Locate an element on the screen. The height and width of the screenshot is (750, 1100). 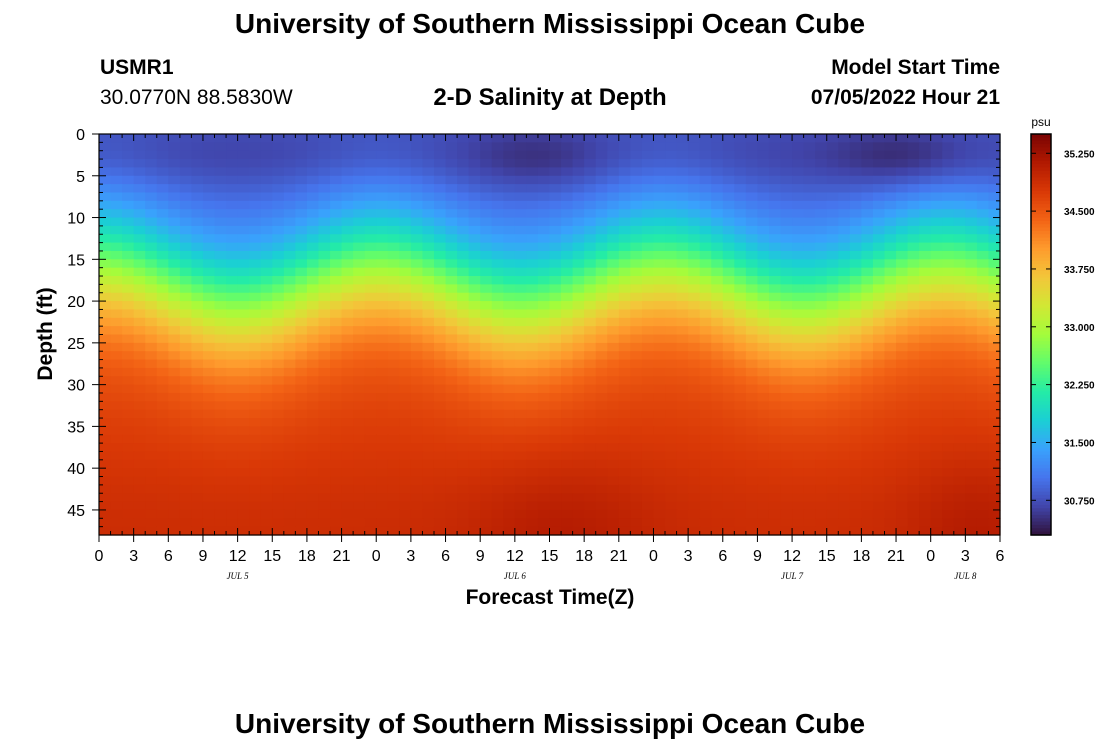
colorbar-segment is located at coordinates (1041, 179).